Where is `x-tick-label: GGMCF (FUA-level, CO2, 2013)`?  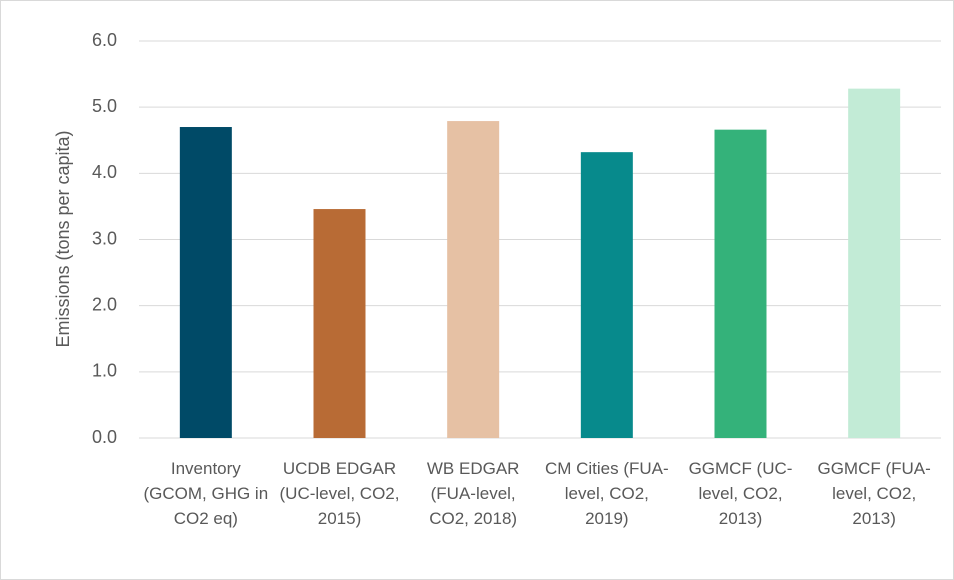 x-tick-label: GGMCF (FUA-level, CO2, 2013) is located at coordinates (874, 493).